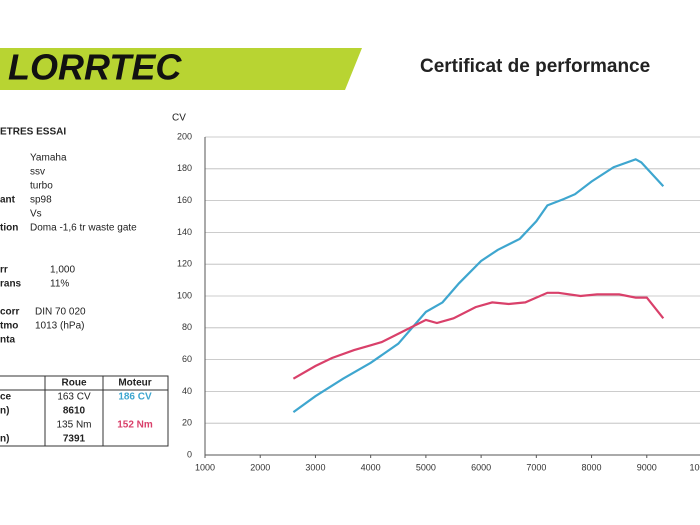 The height and width of the screenshot is (525, 700). Describe the element at coordinates (184, 264) in the screenshot. I see `y-tick-label: 120` at that location.